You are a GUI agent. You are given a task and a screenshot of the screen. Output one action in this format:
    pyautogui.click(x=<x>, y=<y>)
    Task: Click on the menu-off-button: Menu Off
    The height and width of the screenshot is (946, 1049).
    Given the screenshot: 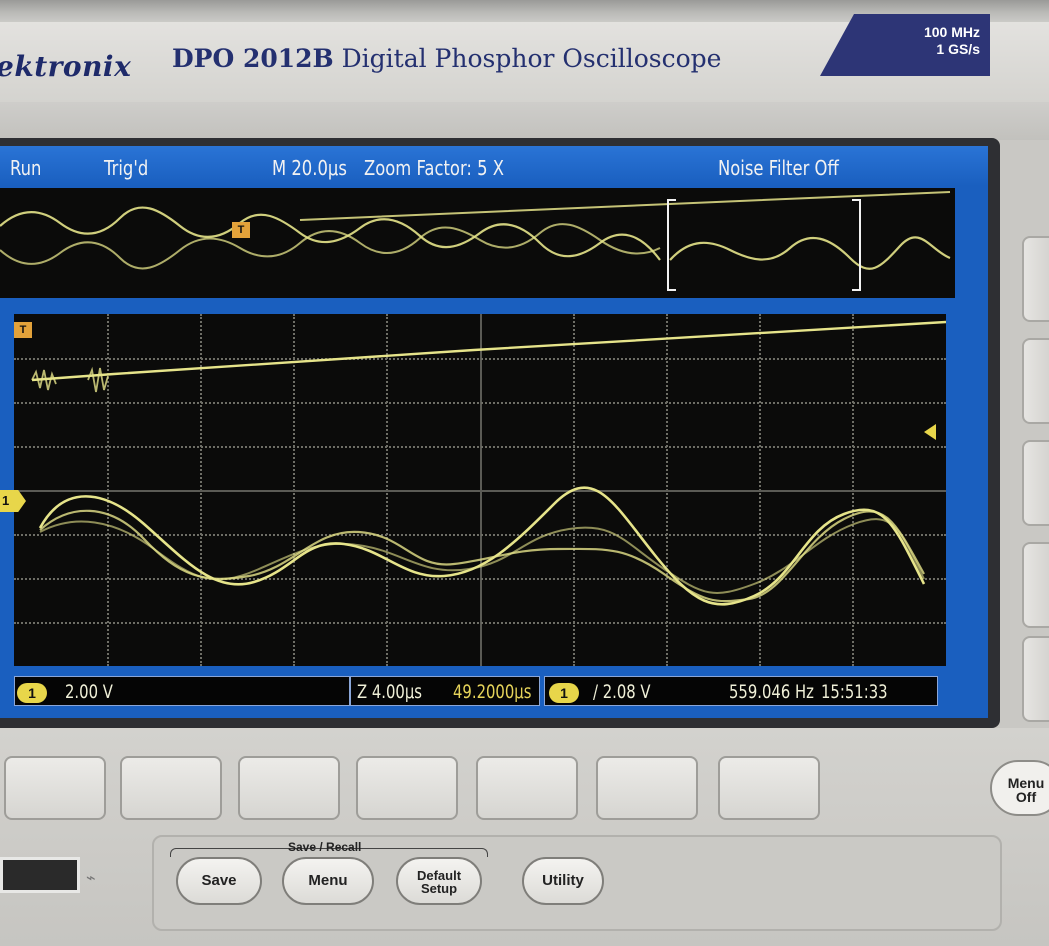 What is the action you would take?
    pyautogui.click(x=1019, y=788)
    